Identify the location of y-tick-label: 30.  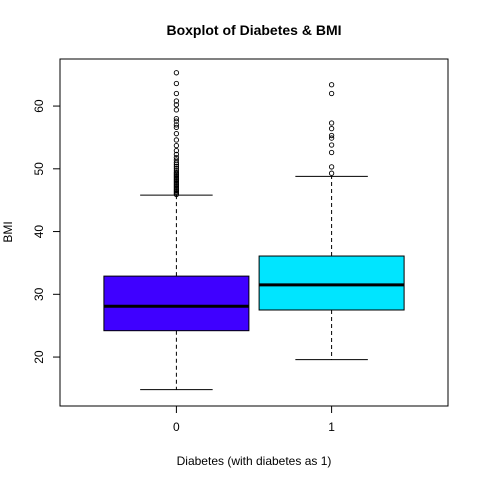
(39, 294).